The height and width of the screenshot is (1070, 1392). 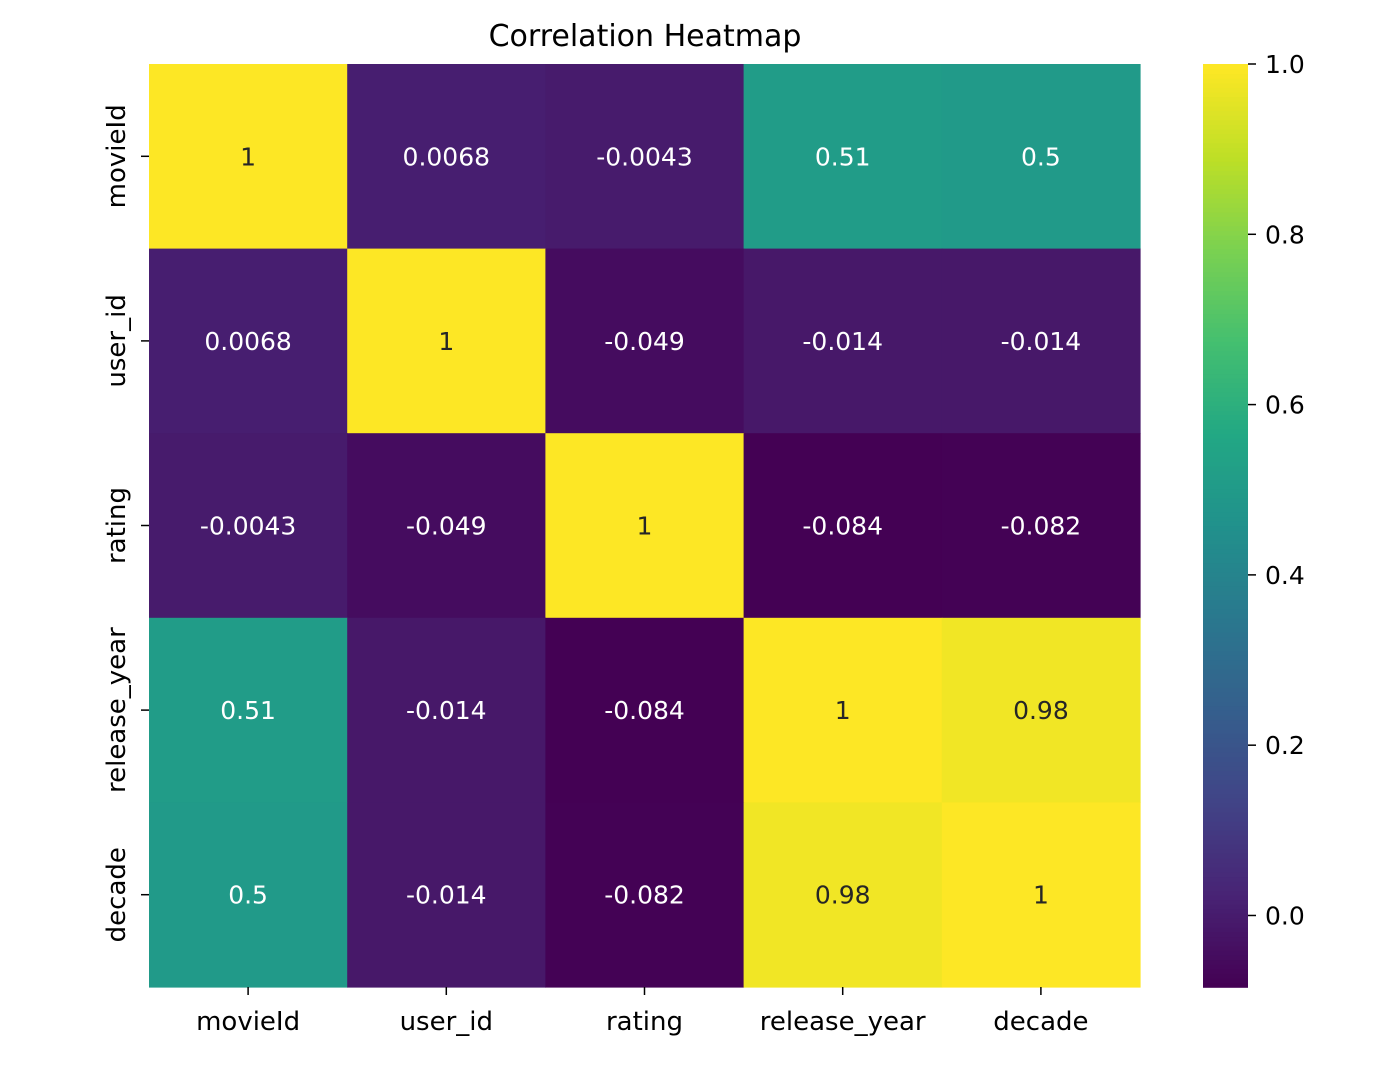 What do you see at coordinates (446, 1022) in the screenshot?
I see `x-tick-label: user_id` at bounding box center [446, 1022].